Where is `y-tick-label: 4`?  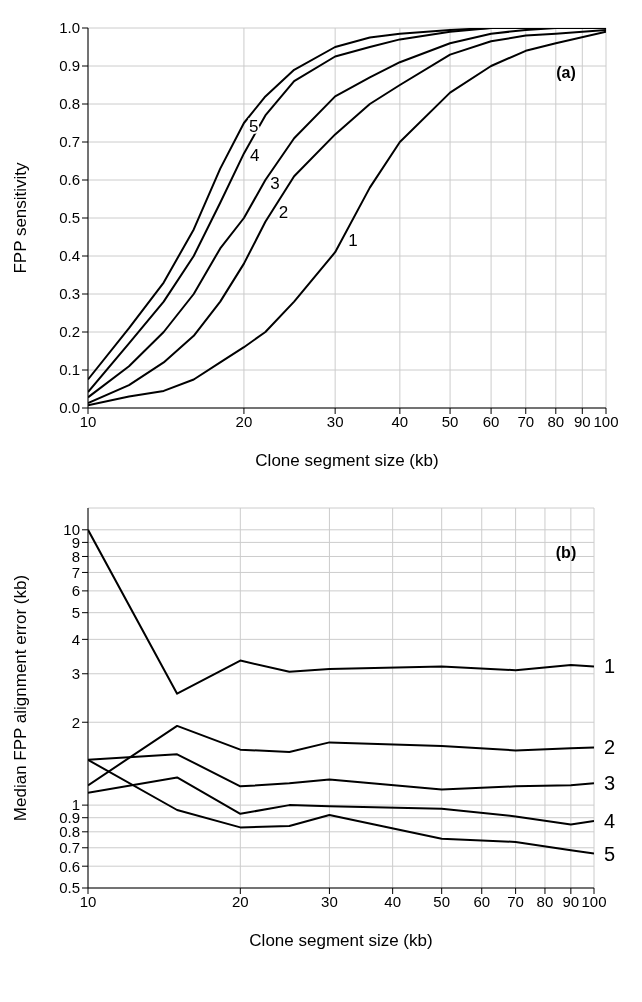
y-tick-label: 4 is located at coordinates (75, 639).